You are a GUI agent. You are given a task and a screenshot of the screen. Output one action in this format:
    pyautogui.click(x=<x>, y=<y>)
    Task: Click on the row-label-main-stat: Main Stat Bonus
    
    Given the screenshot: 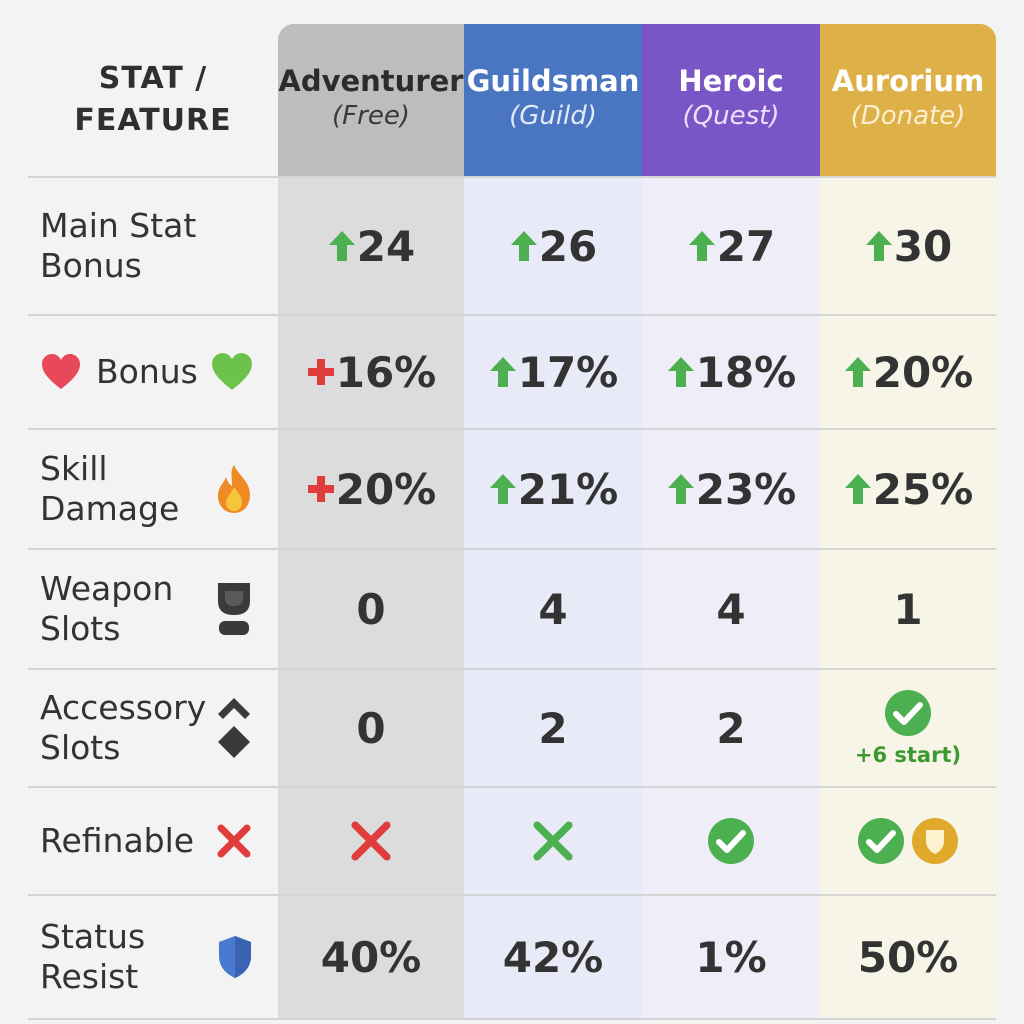 What is the action you would take?
    pyautogui.click(x=118, y=245)
    